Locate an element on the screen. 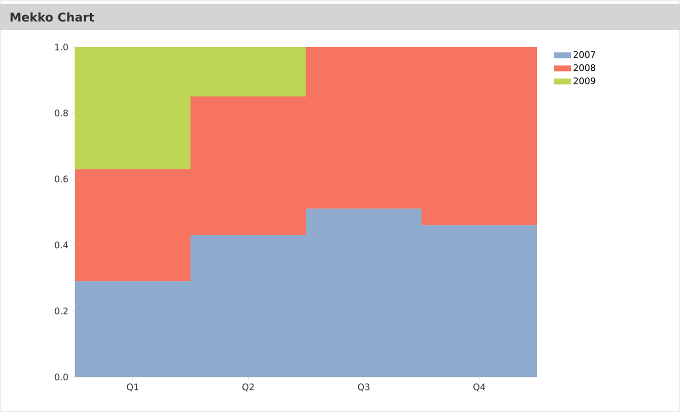  chart-title: Mekko Chart is located at coordinates (52, 17).